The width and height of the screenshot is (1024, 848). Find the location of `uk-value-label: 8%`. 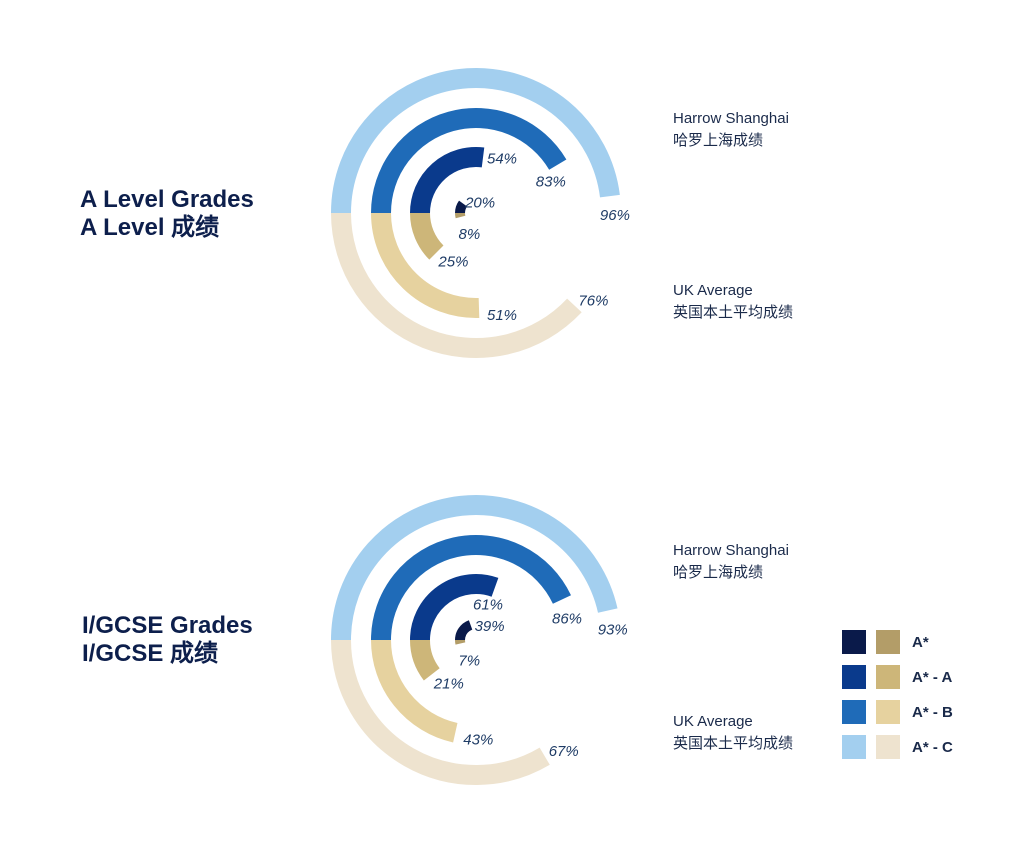

uk-value-label: 8% is located at coordinates (470, 234).